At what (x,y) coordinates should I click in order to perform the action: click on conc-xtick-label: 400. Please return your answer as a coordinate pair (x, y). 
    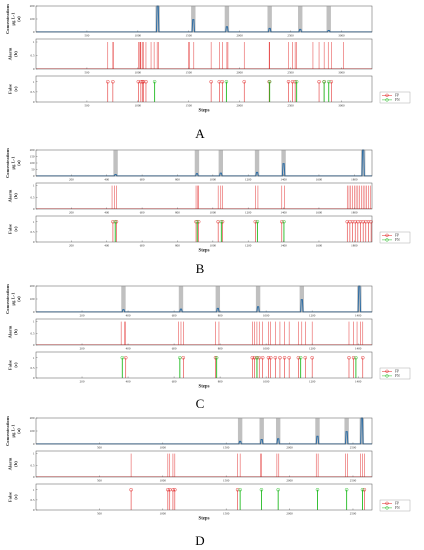
    Looking at the image, I should click on (106, 180).